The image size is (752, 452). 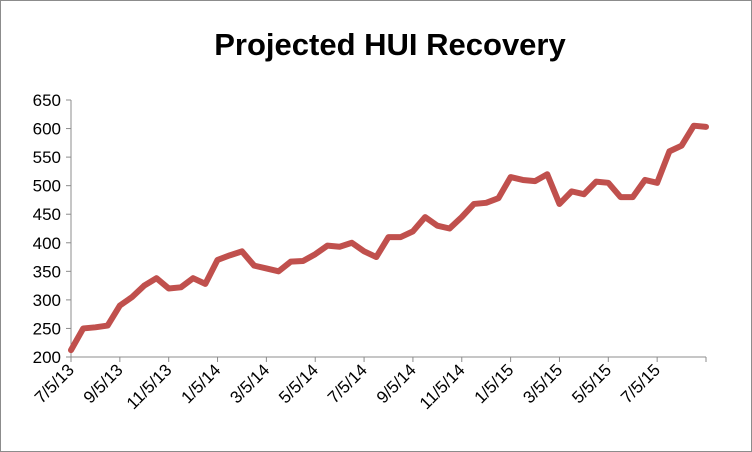 I want to click on y-tick-label: 200, so click(x=47, y=357).